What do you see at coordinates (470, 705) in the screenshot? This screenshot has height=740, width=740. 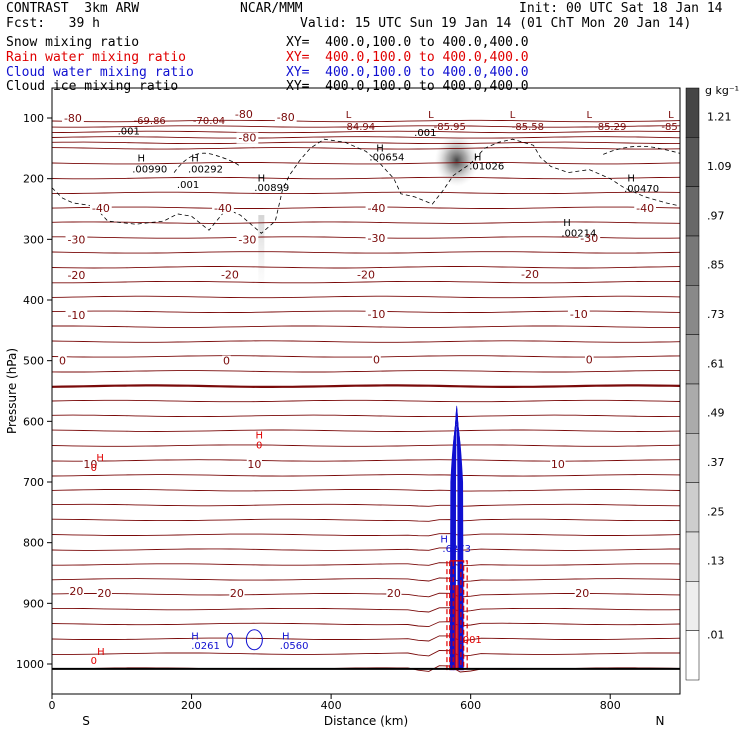 I see `x-tick-label: 600` at bounding box center [470, 705].